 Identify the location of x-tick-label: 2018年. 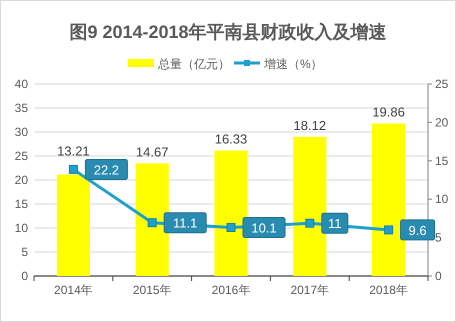
(388, 290).